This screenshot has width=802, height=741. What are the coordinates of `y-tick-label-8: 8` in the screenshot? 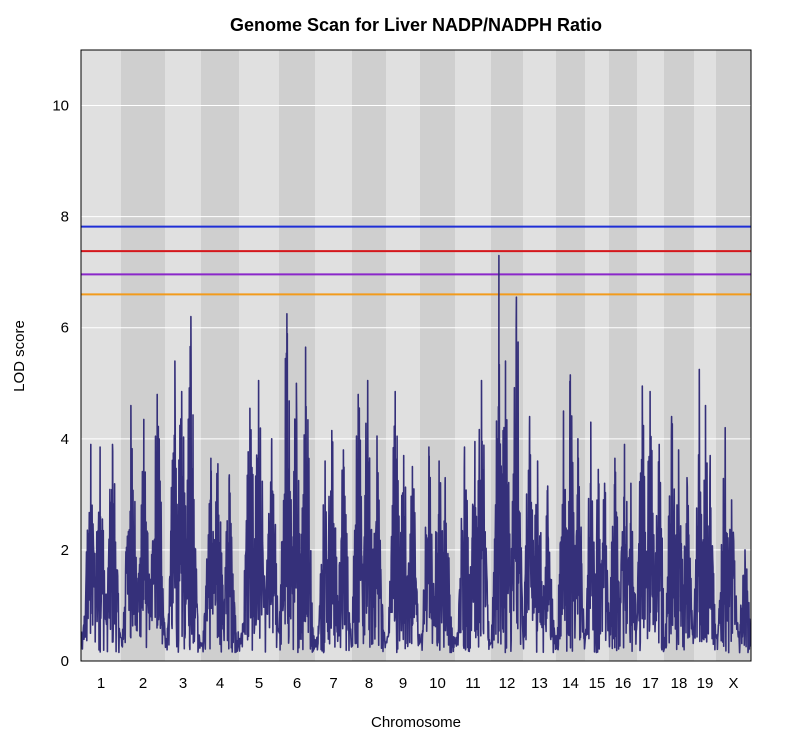 It's located at (65, 217).